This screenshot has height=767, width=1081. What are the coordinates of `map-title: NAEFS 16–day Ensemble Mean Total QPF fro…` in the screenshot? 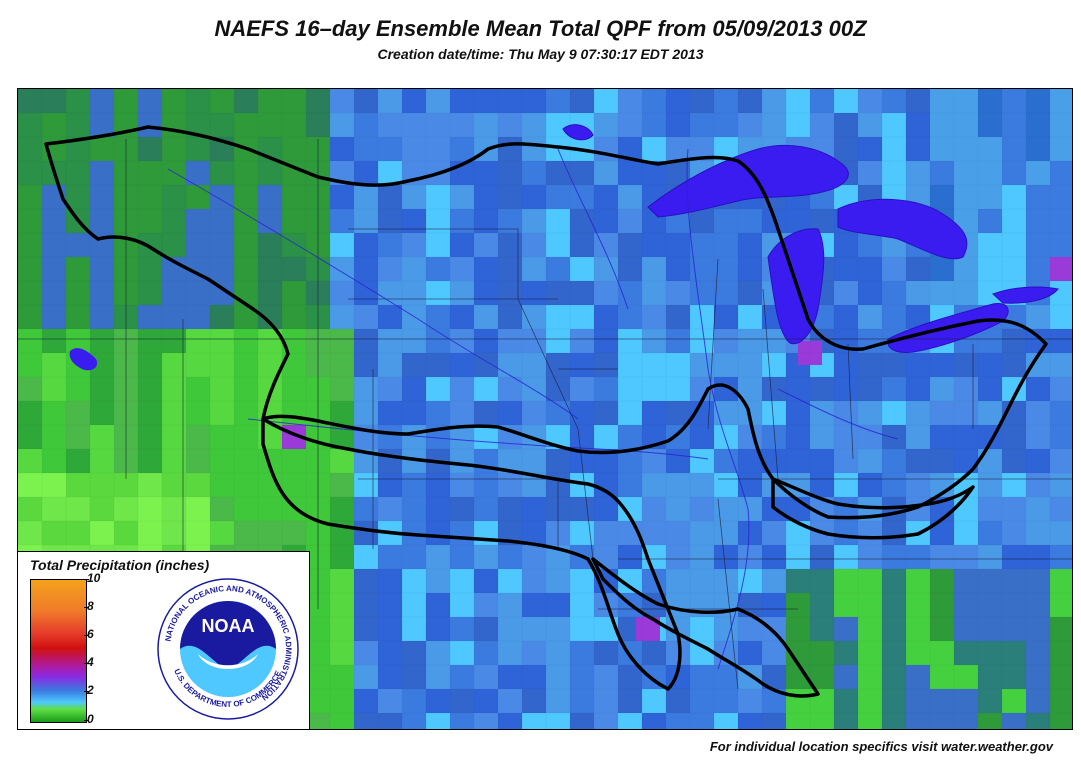 It's located at (540, 28).